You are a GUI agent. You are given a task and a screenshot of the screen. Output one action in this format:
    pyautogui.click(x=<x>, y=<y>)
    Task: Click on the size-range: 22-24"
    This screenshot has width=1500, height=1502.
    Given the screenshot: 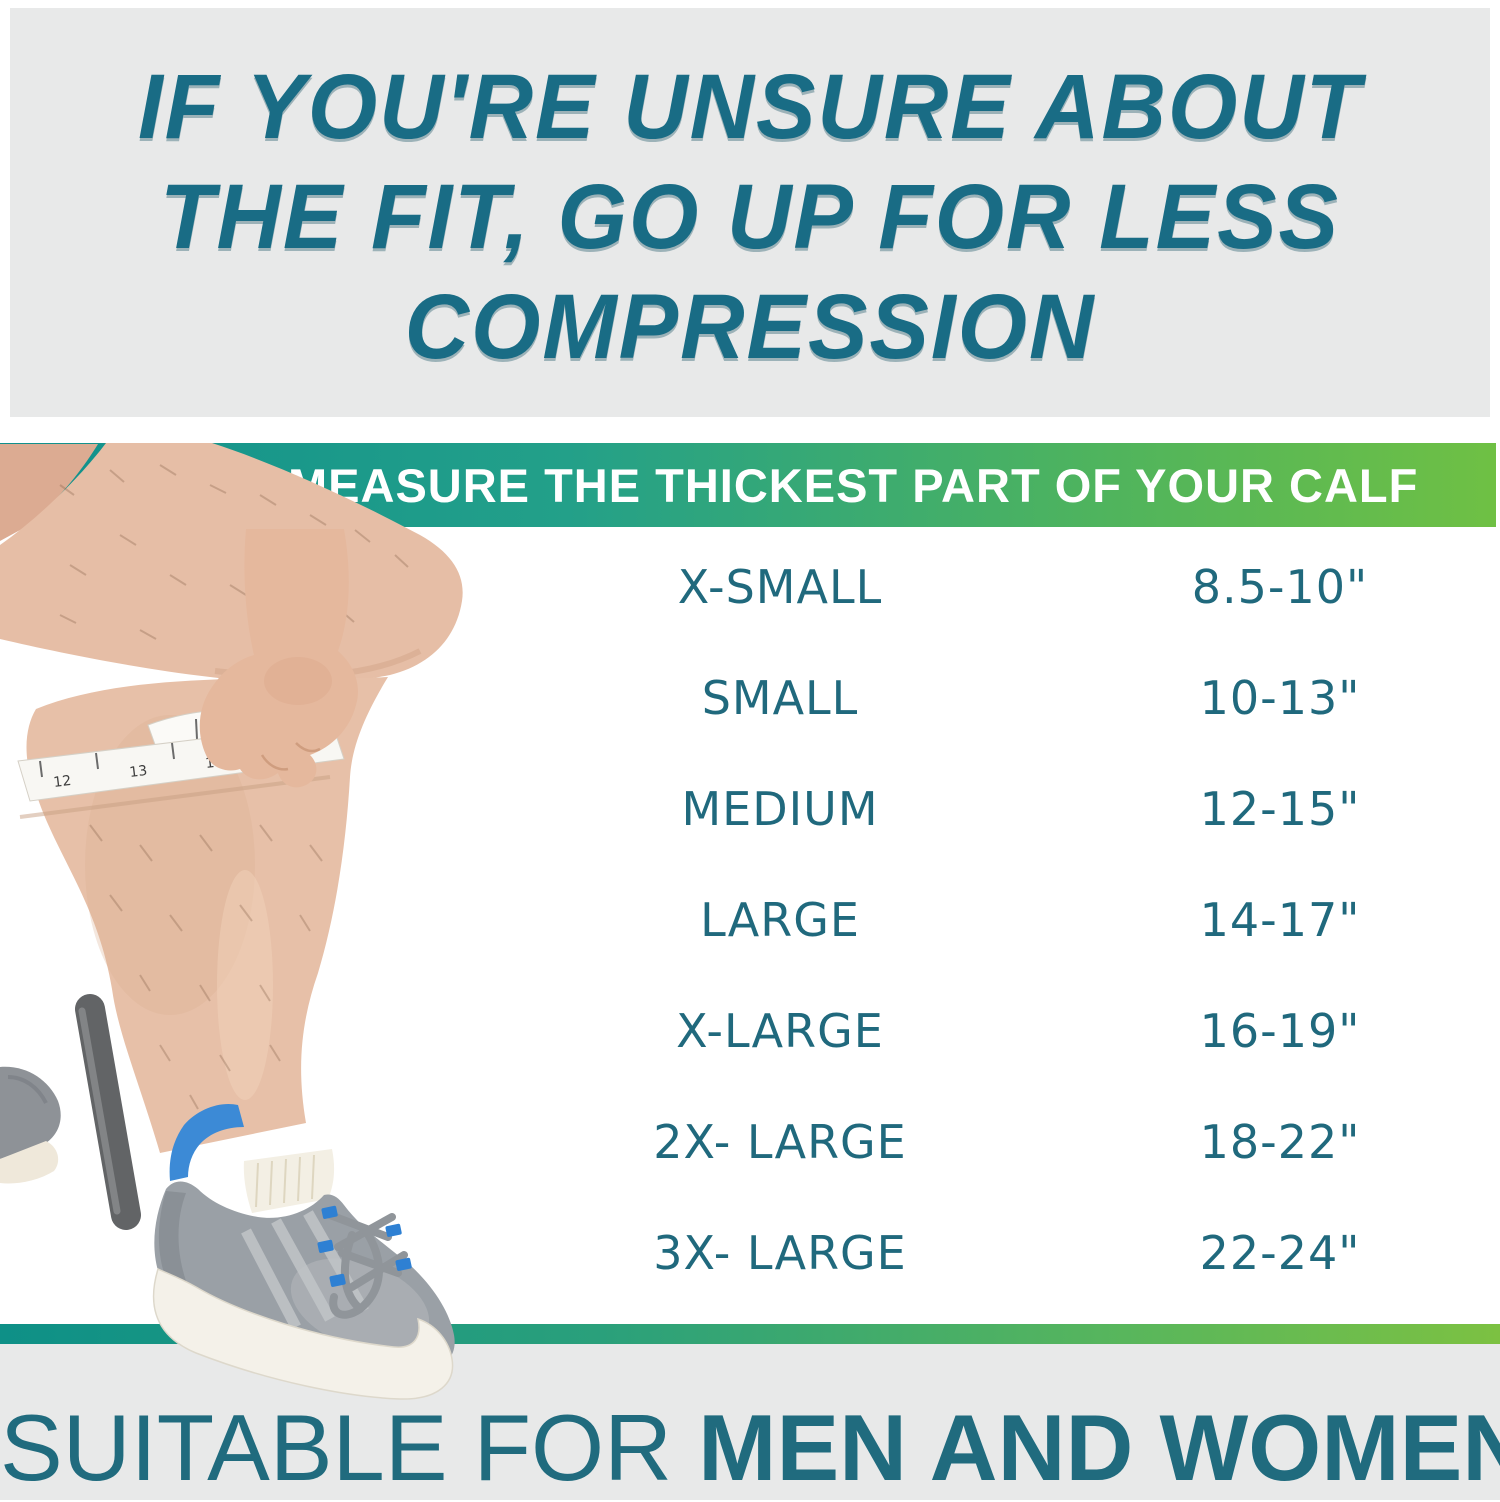 What is the action you would take?
    pyautogui.click(x=1280, y=1253)
    